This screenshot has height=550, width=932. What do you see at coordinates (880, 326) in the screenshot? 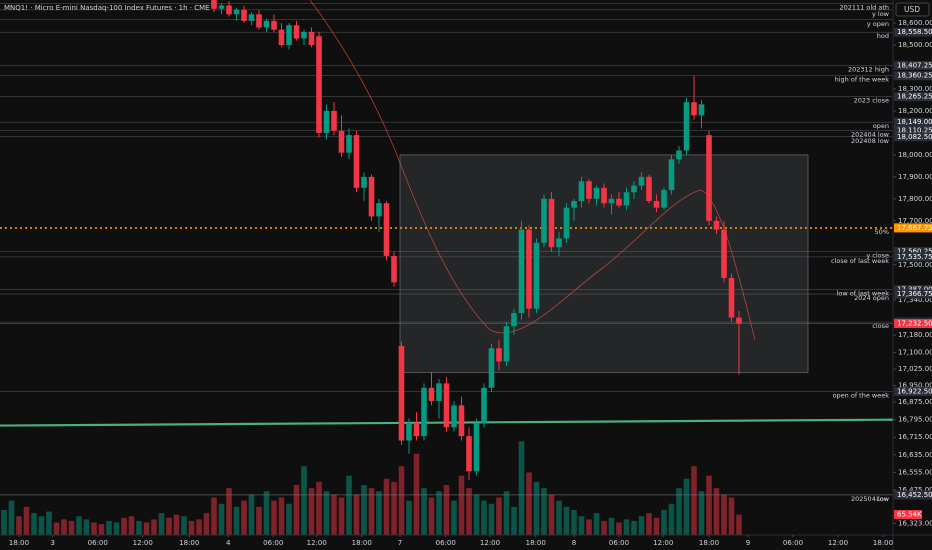
I see `level-label: close` at bounding box center [880, 326].